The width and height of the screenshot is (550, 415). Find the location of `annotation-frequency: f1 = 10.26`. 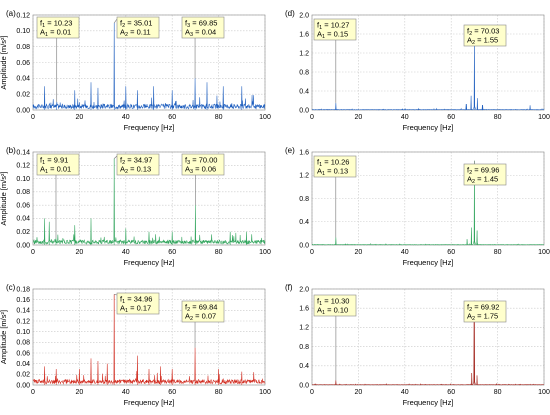

annotation-frequency: f1 = 10.26 is located at coordinates (333, 163).